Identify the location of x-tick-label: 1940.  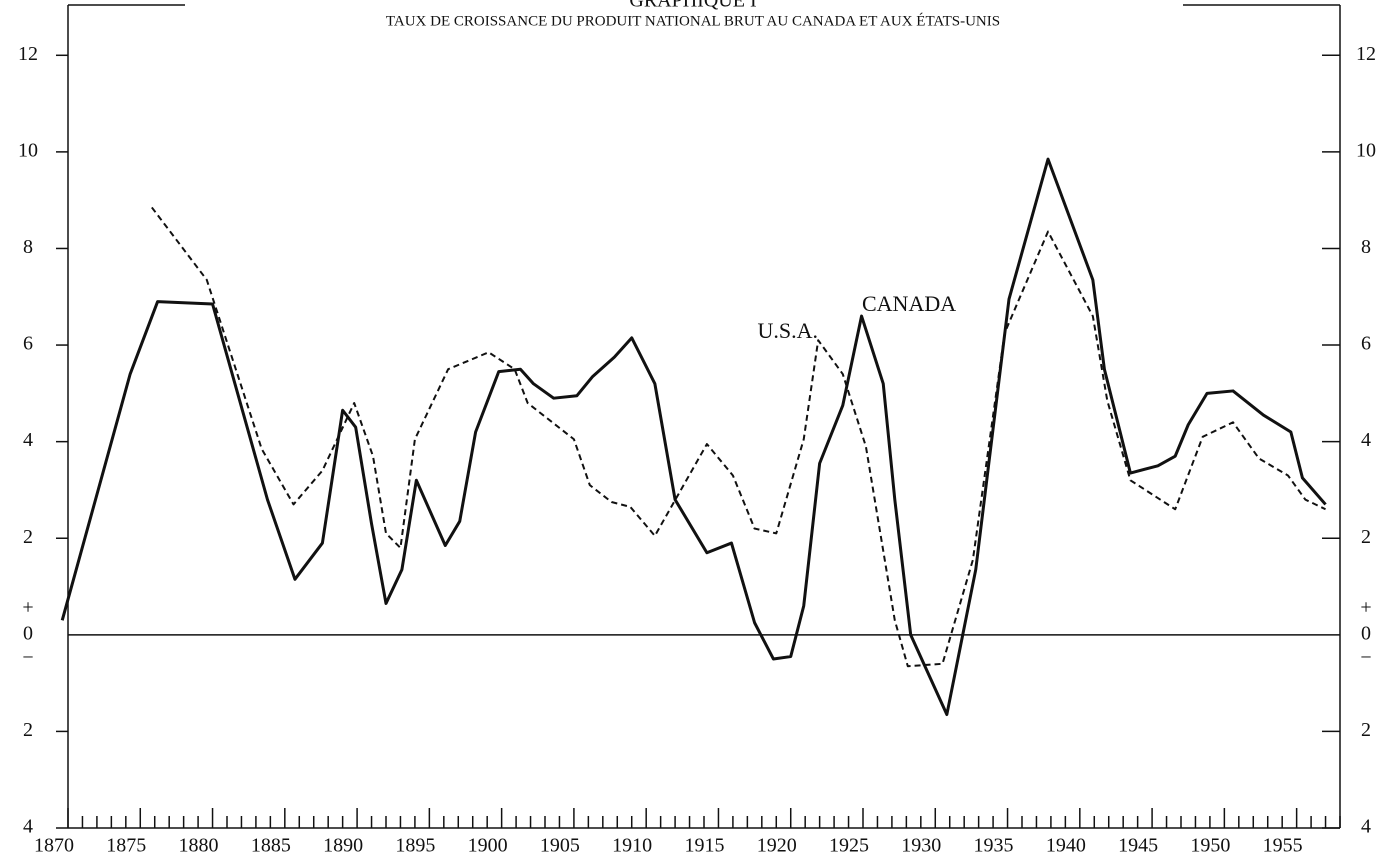
(1066, 846).